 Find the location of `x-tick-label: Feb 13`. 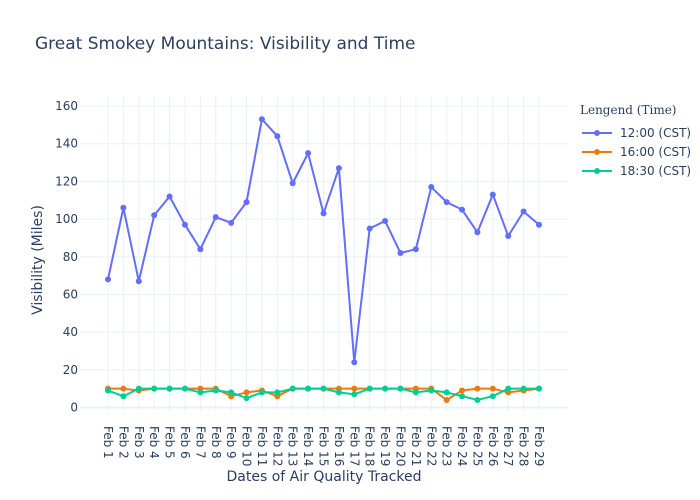

x-tick-label: Feb 13 is located at coordinates (293, 446).